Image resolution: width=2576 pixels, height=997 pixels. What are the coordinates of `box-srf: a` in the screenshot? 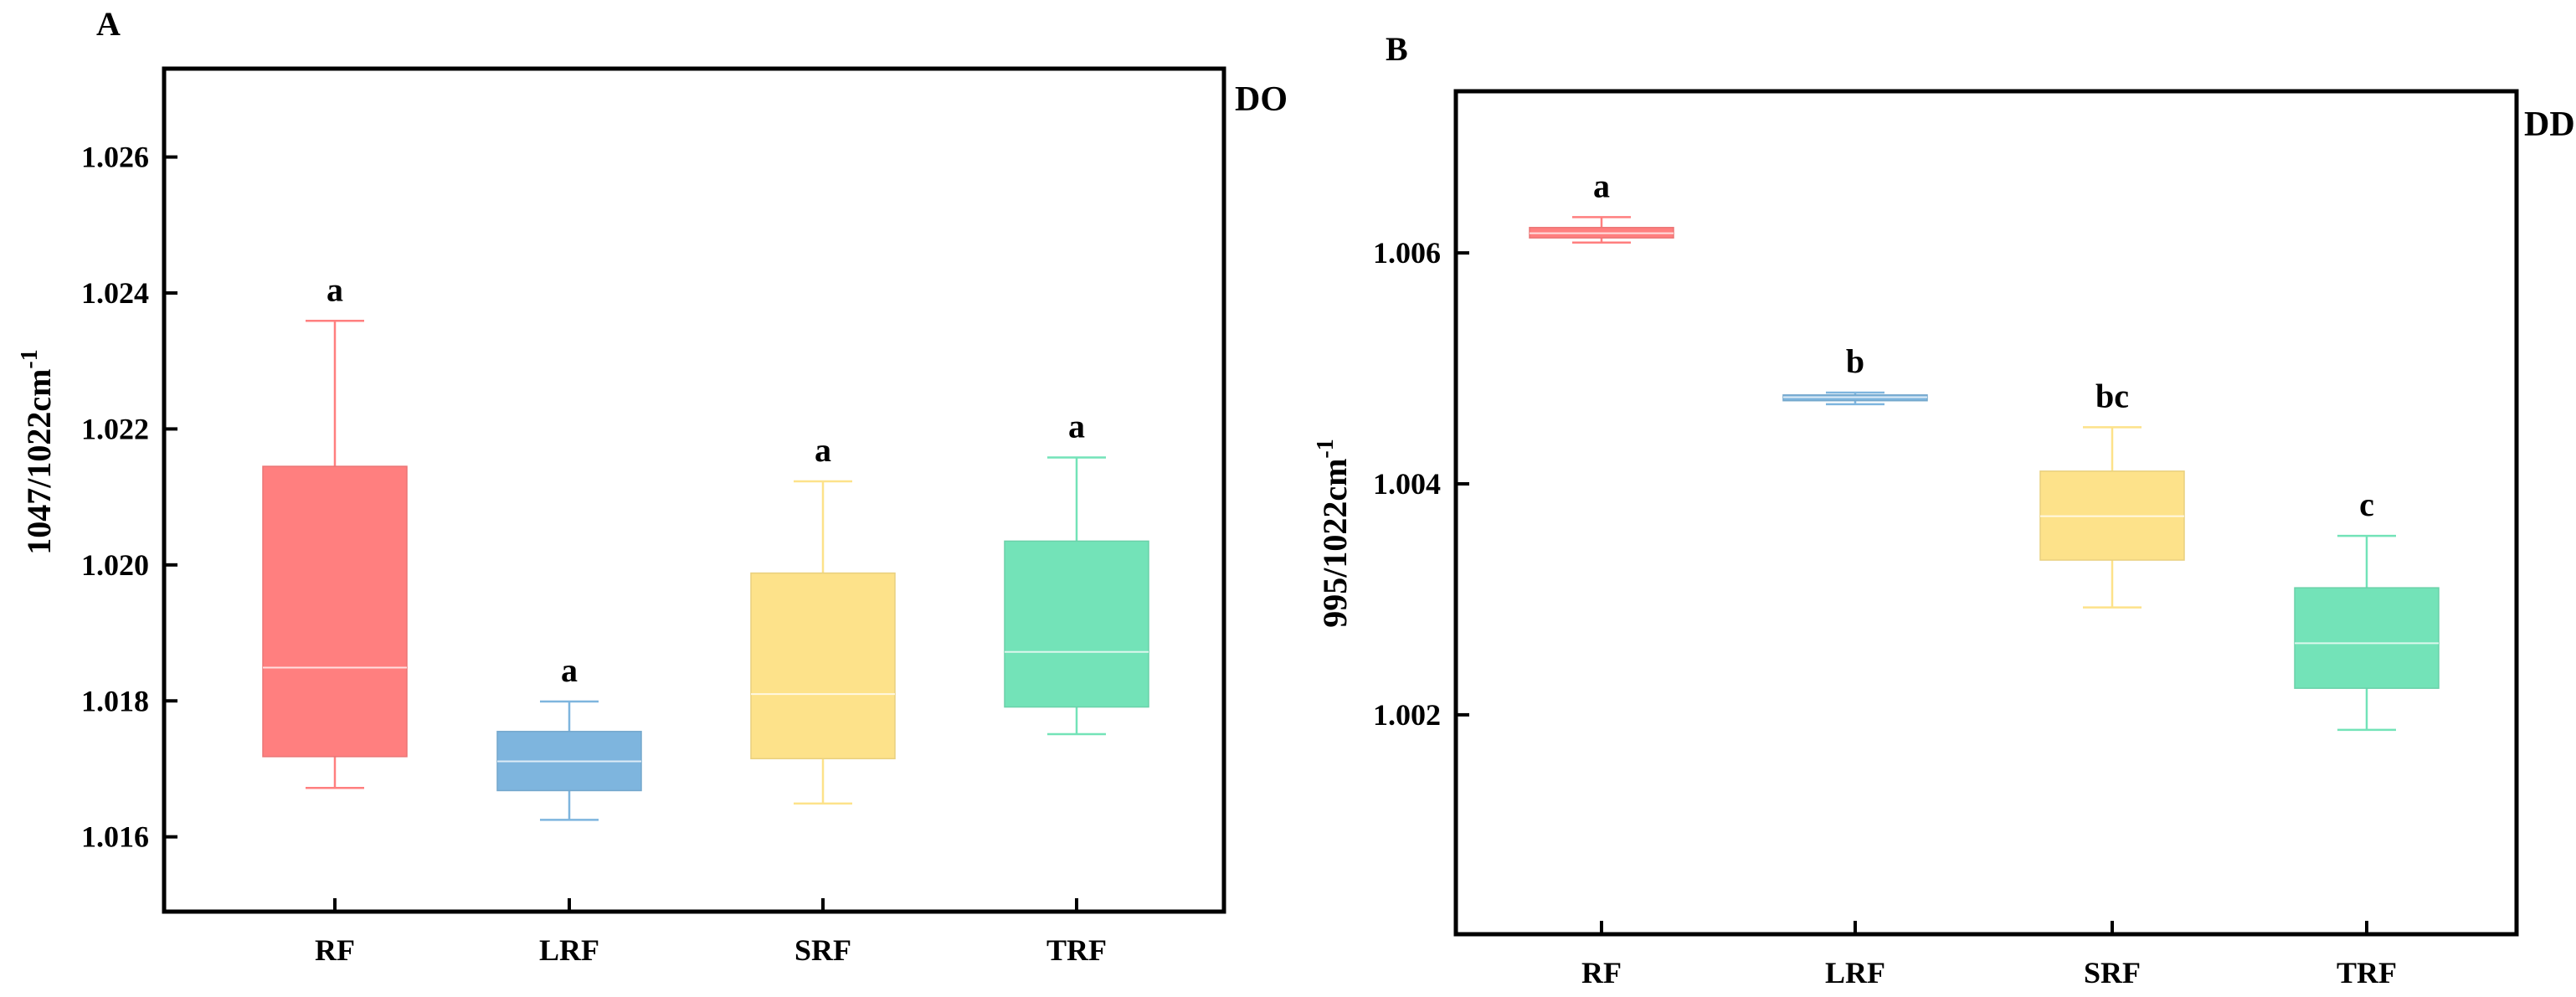 It's located at (823, 618).